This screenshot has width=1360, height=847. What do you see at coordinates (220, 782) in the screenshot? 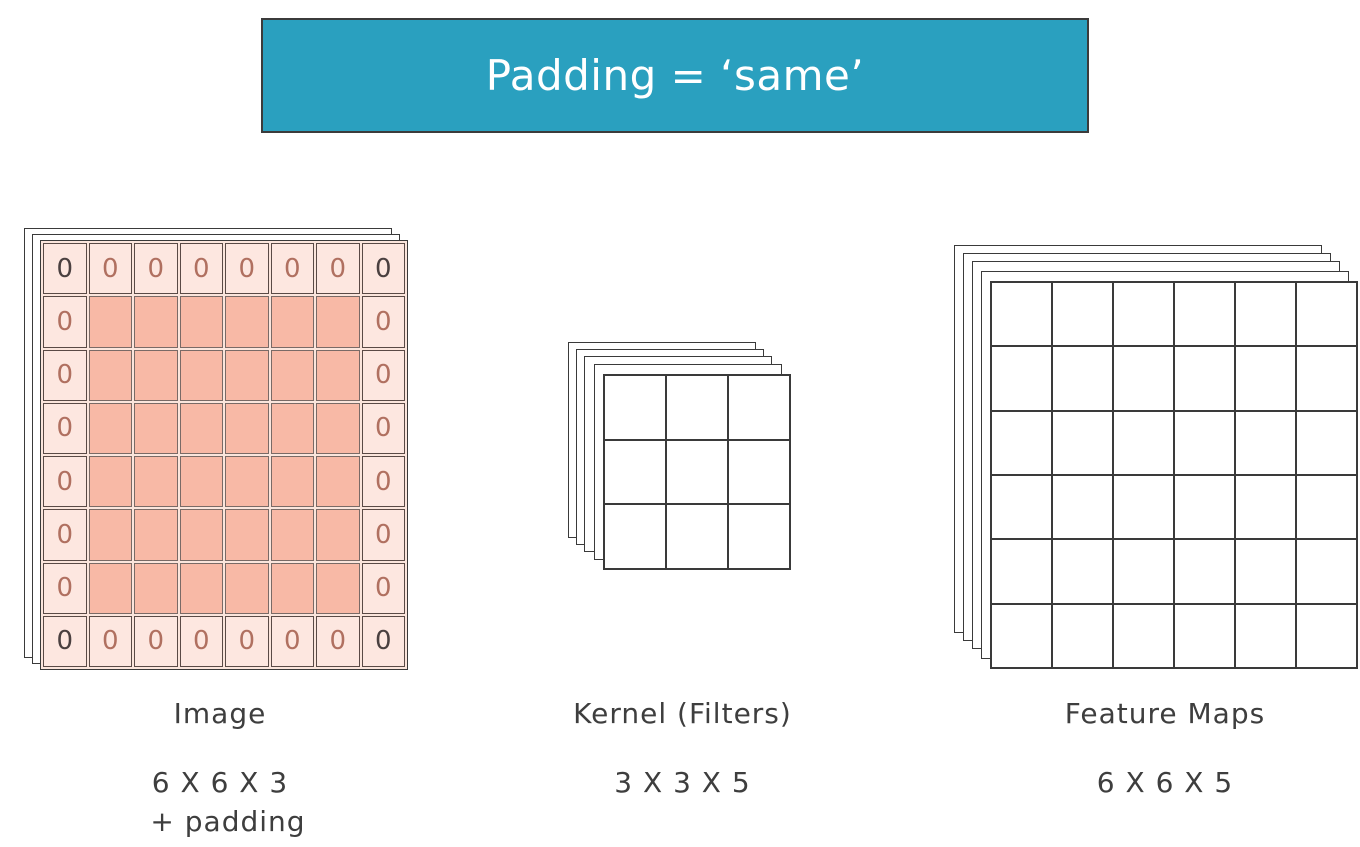
I see `image-dims: 6 X 6 X 3` at bounding box center [220, 782].